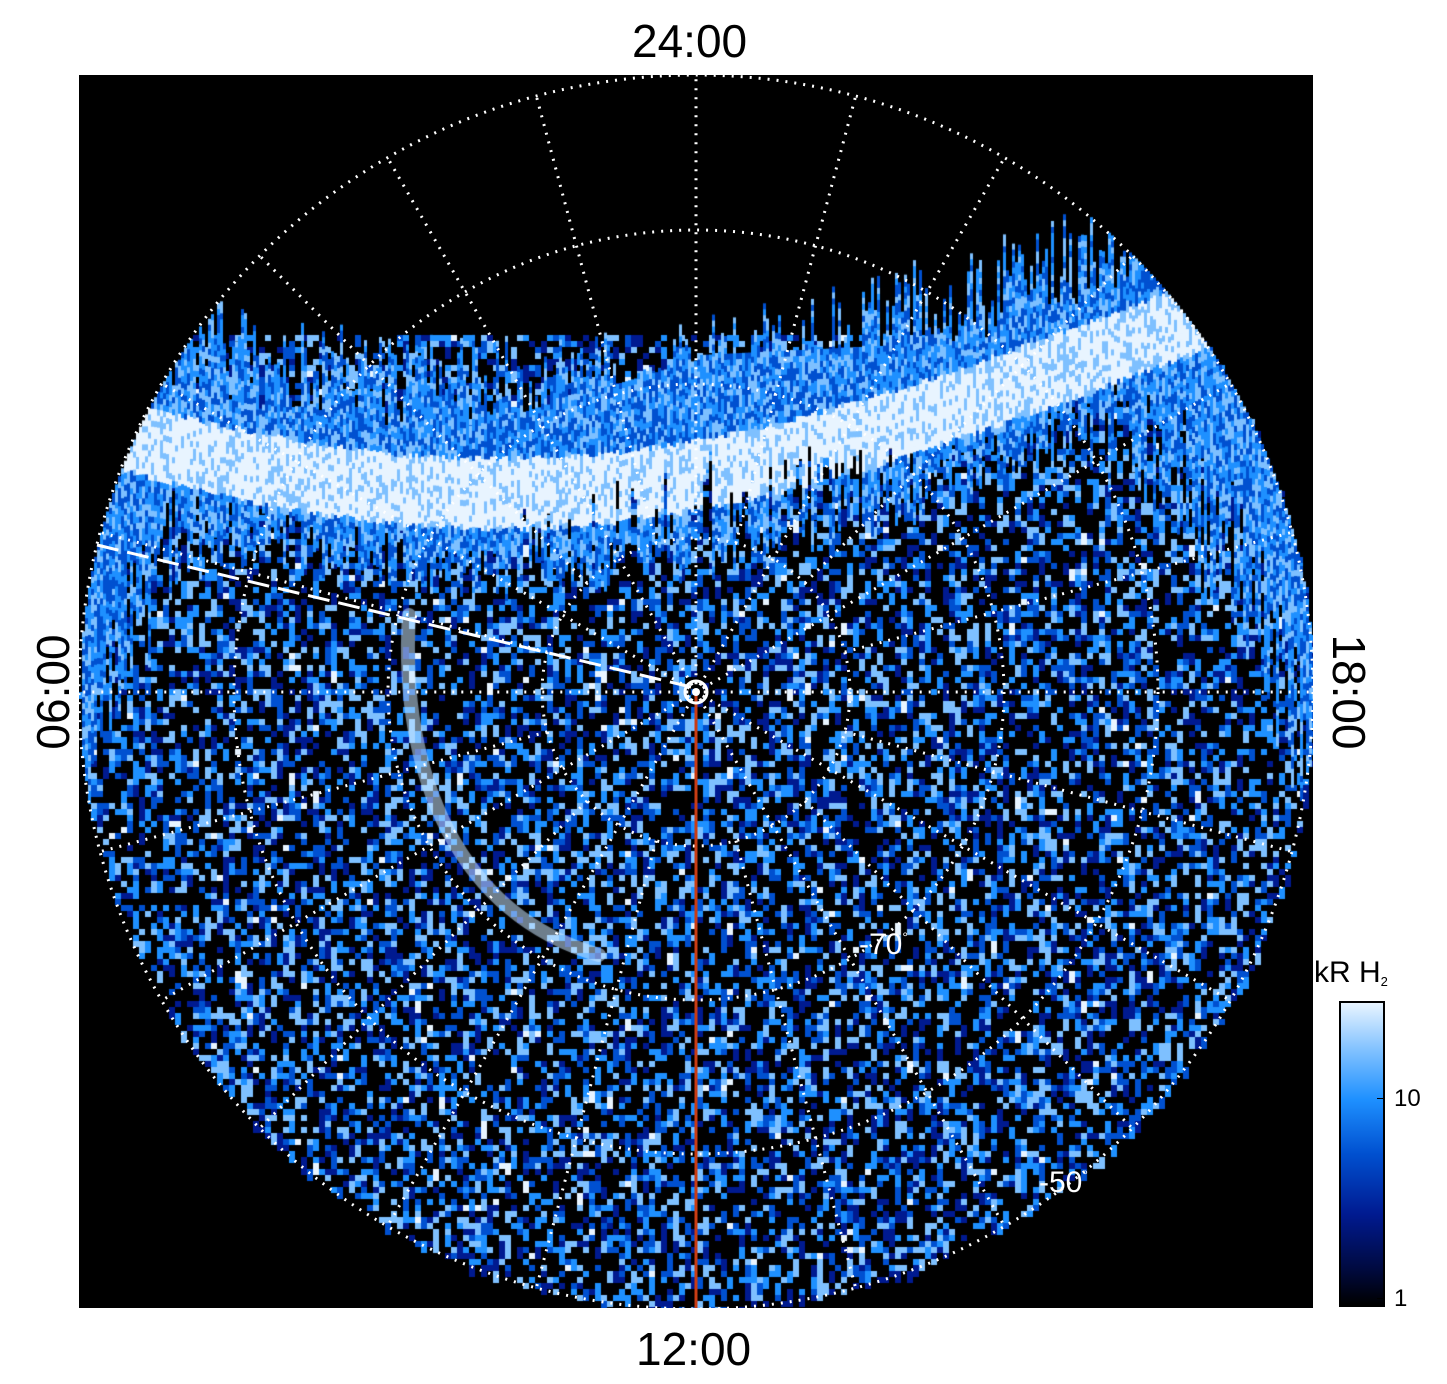 Image resolution: width=1447 pixels, height=1384 pixels. I want to click on dashed-reference-line, so click(394, 616).